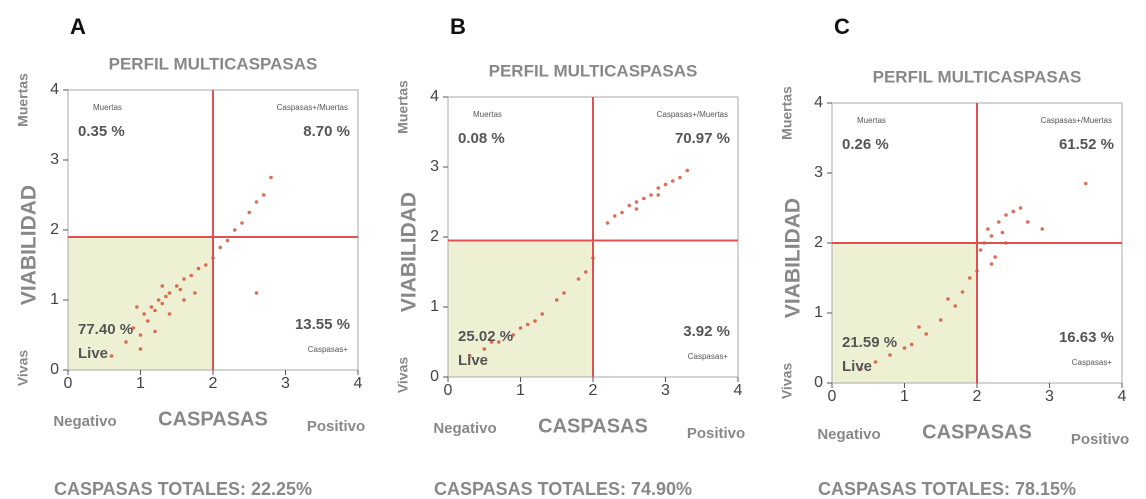 This screenshot has height=499, width=1146. I want to click on quadrant-value: 0.26 %, so click(865, 144).